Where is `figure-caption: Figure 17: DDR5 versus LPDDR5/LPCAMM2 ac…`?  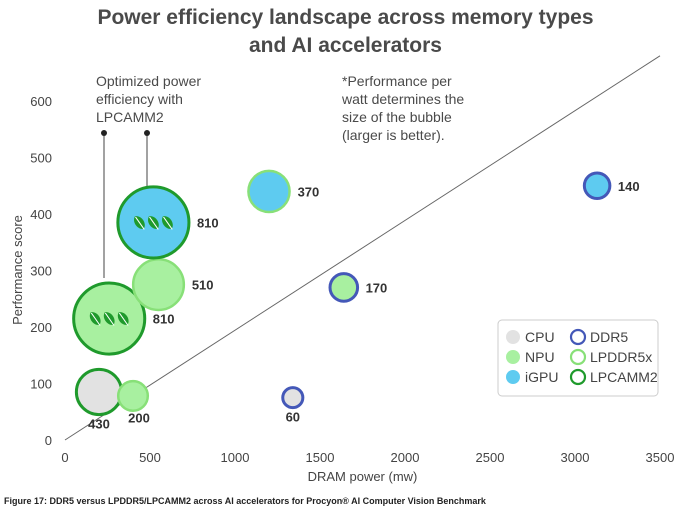 figure-caption: Figure 17: DDR5 versus LPDDR5/LPCAMM2 ac… is located at coordinates (245, 501).